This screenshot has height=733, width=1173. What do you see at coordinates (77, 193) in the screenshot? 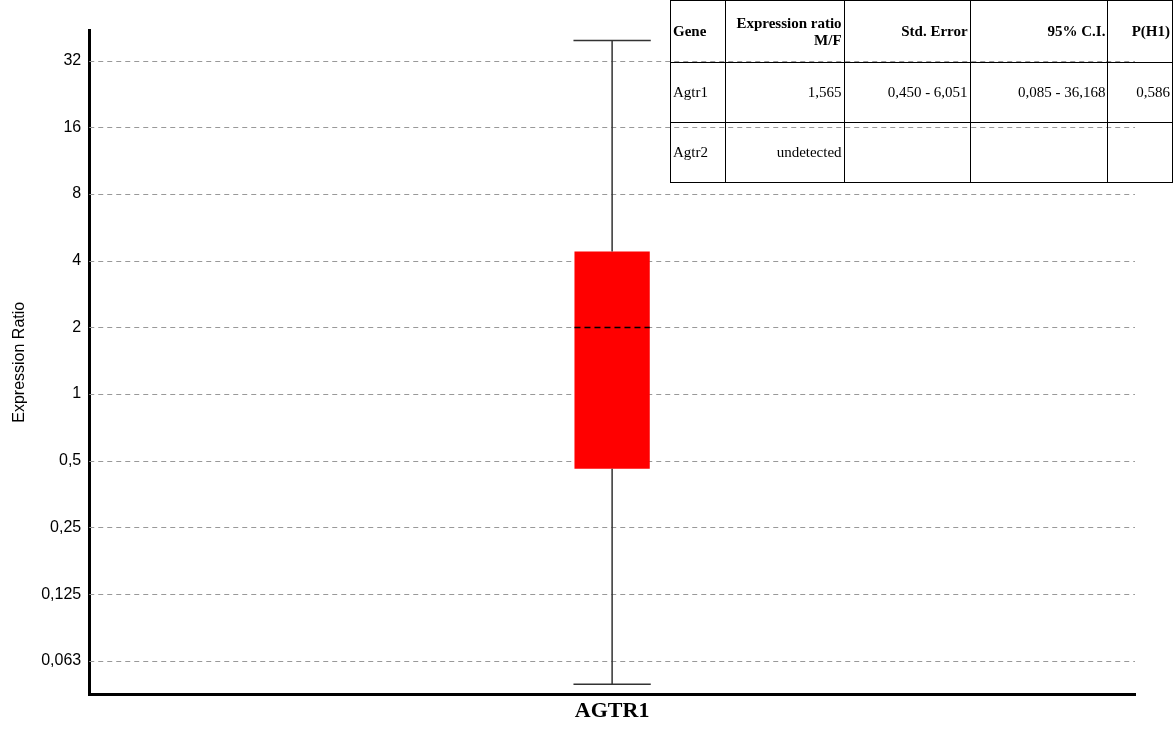
I see `y-tick-label: 8` at bounding box center [77, 193].